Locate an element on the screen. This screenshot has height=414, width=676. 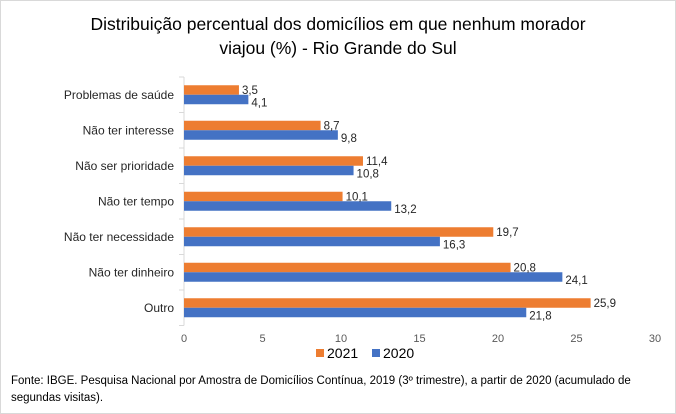
data-label-2021: 11,4 is located at coordinates (377, 162).